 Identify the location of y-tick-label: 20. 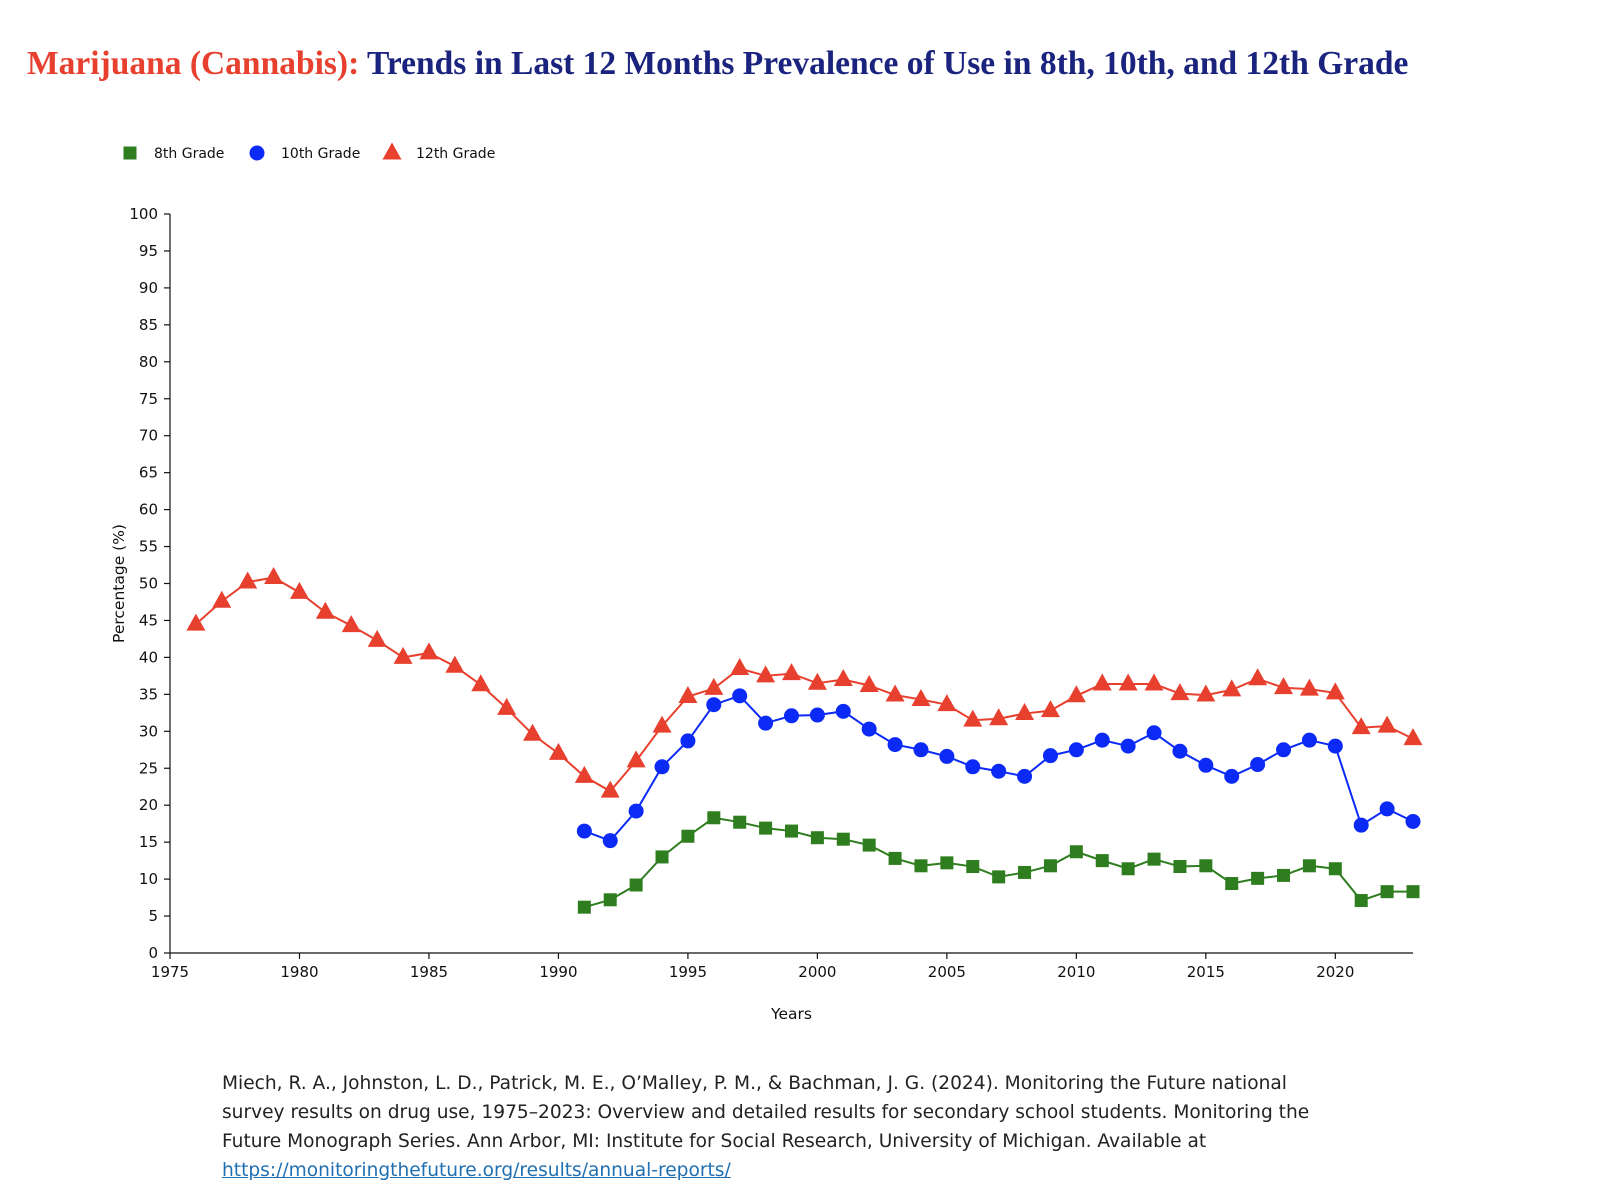
(148, 805).